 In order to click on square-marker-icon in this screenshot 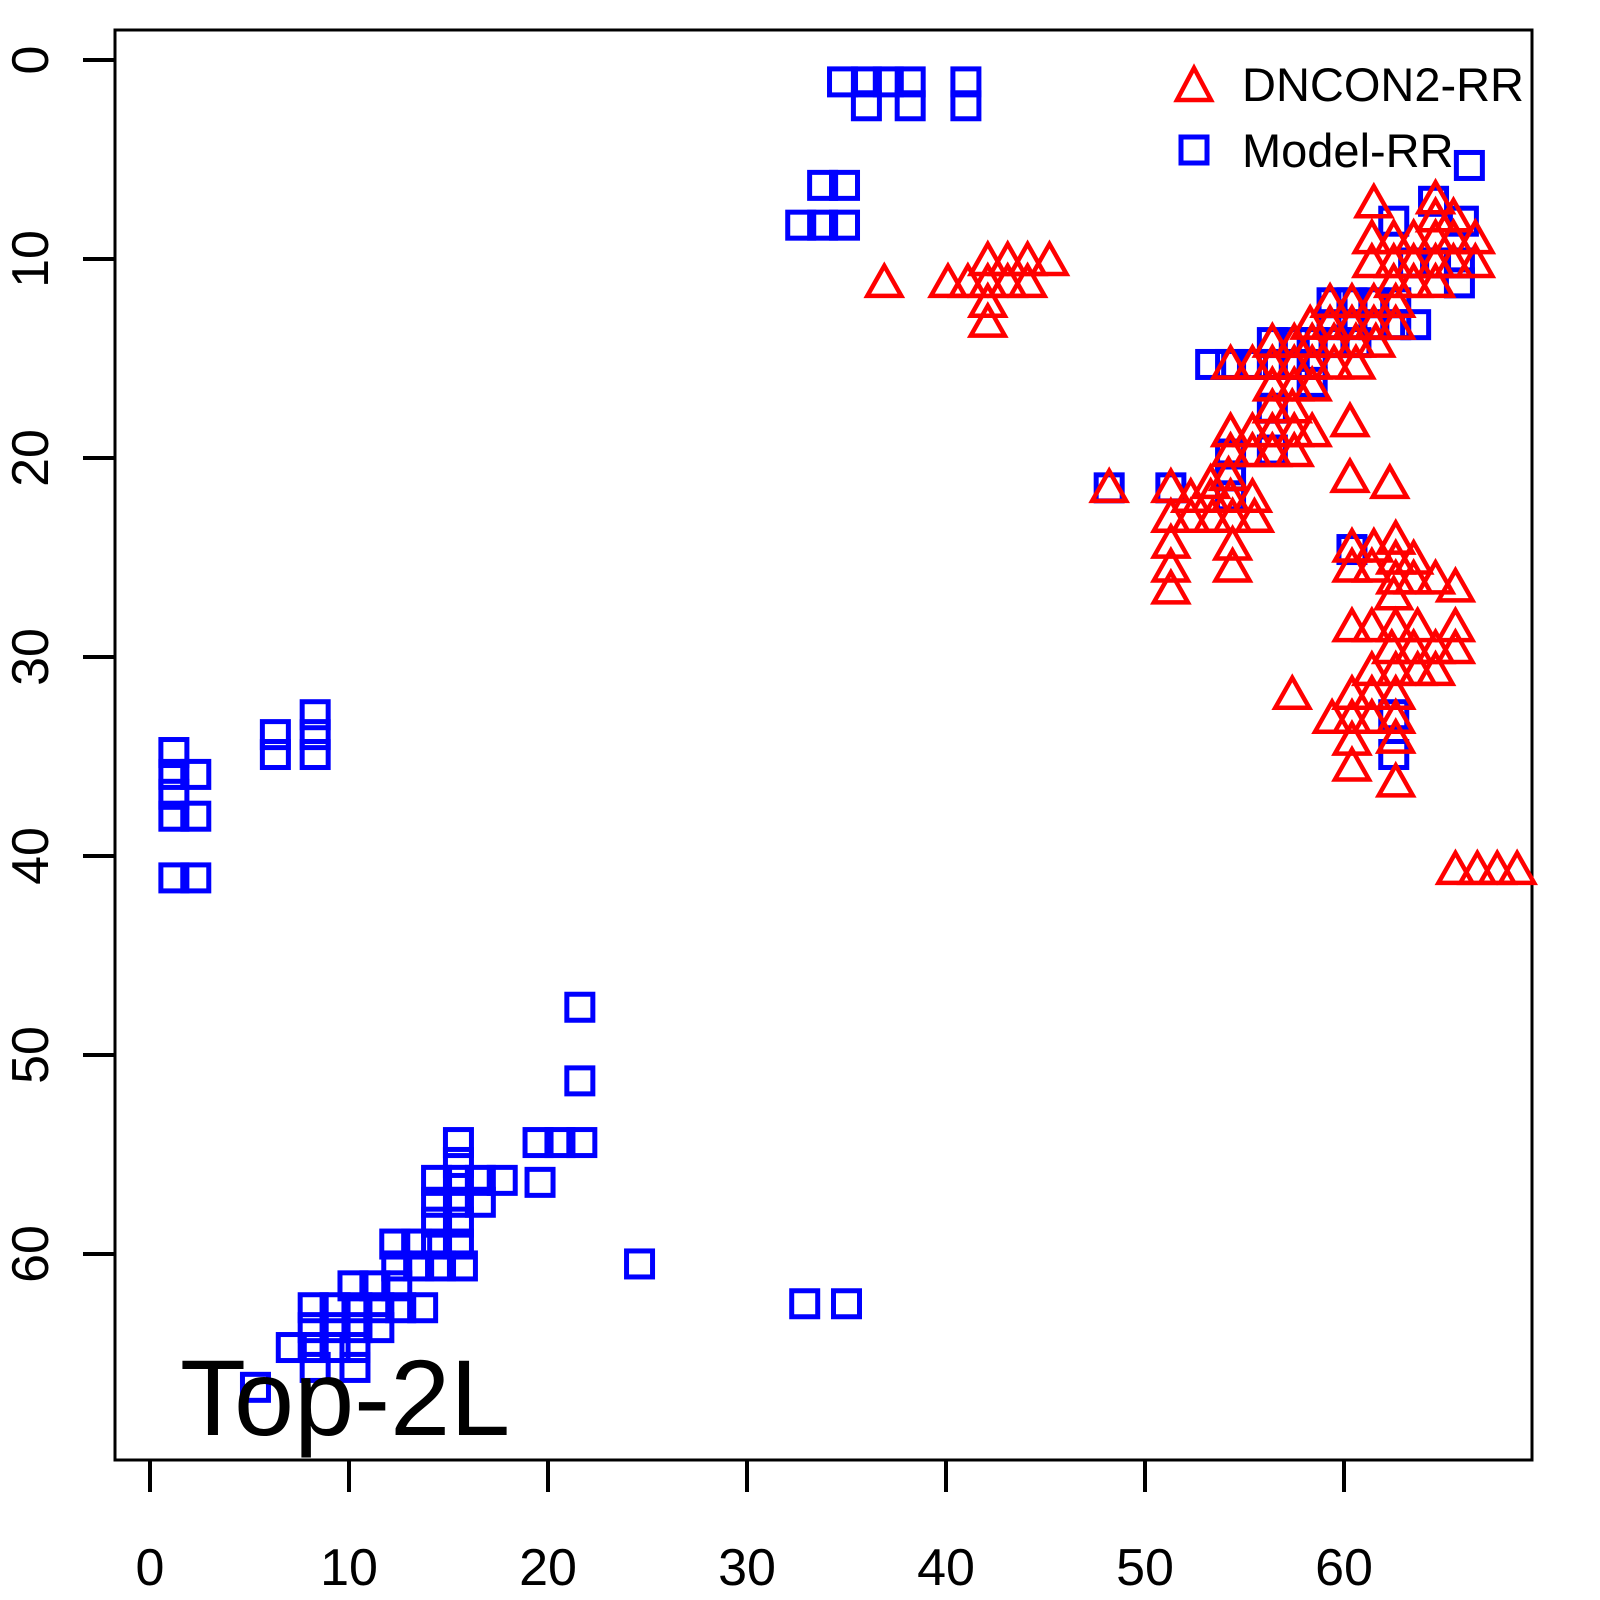, I will do `click(1194, 150)`.